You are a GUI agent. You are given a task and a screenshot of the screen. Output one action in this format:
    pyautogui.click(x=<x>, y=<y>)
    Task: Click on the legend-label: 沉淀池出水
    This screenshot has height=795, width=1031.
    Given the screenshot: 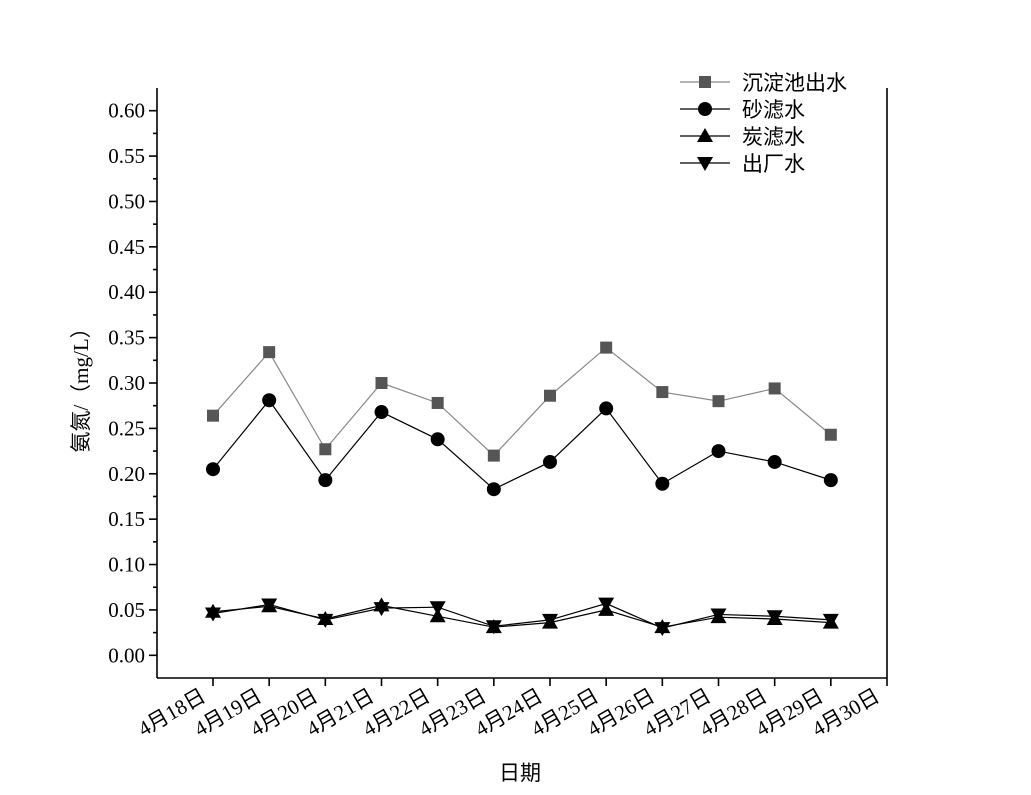 What is the action you would take?
    pyautogui.click(x=794, y=83)
    